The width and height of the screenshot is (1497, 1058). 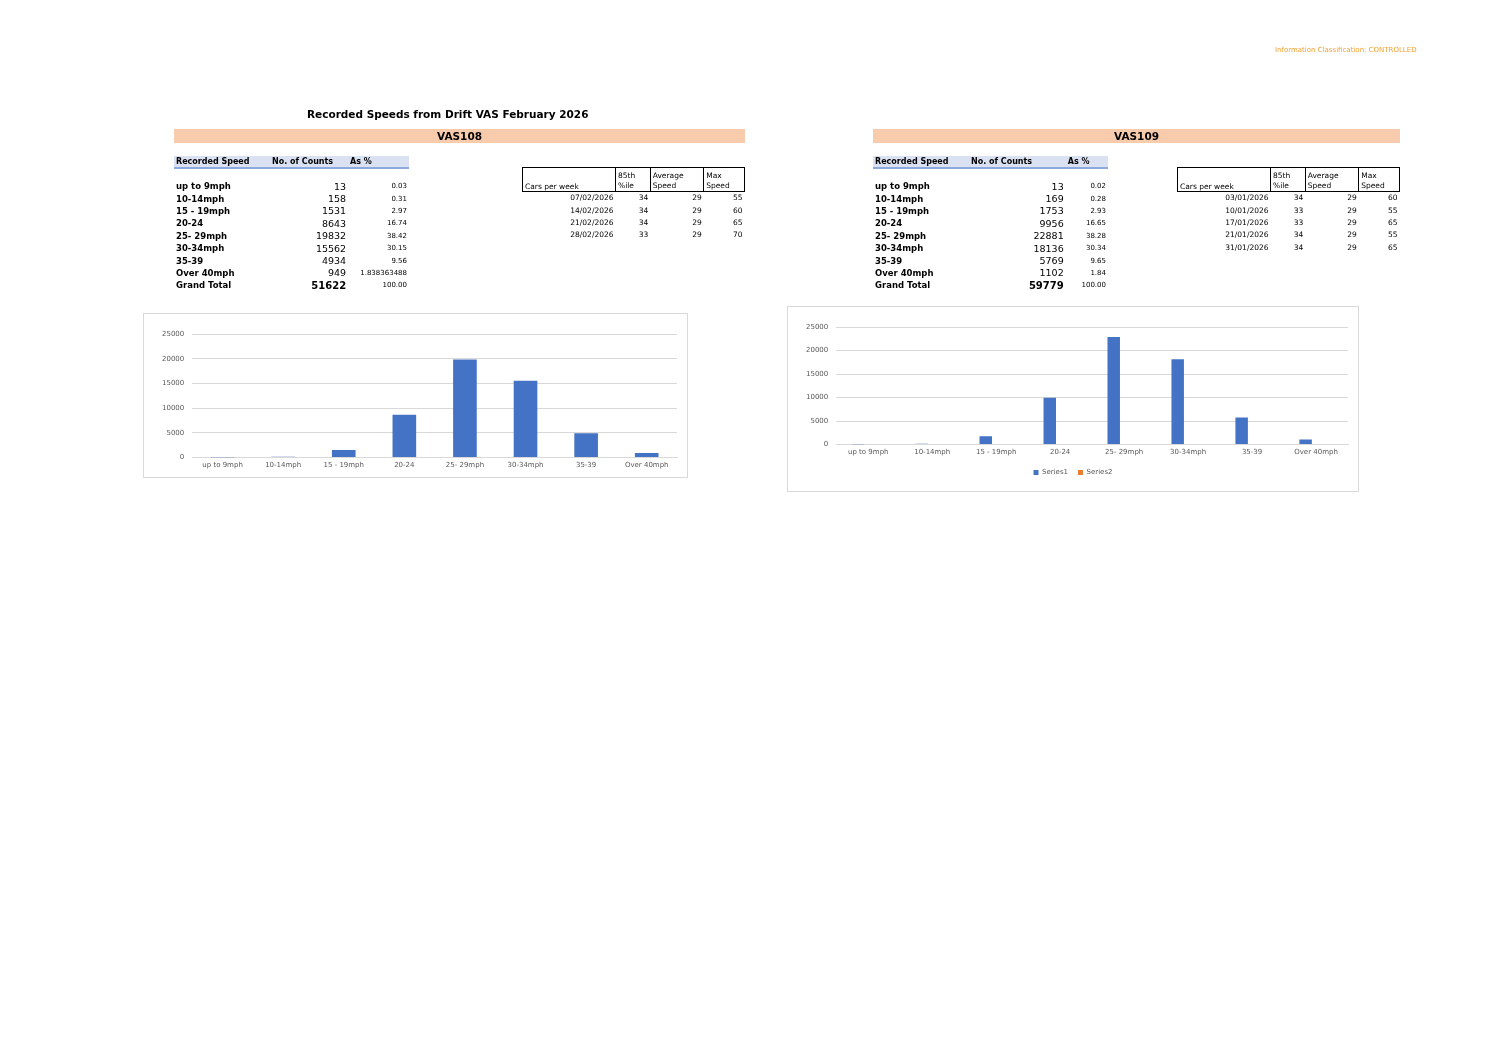 I want to click on data-label: 15562, so click(x=331, y=248).